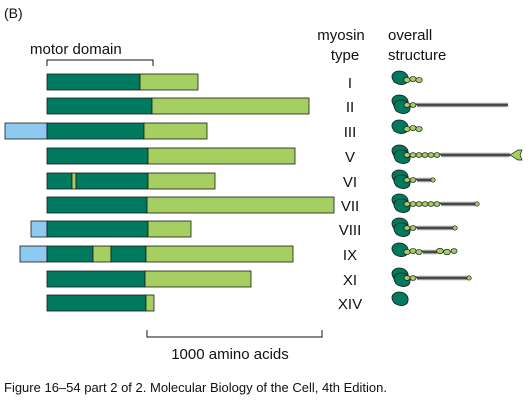 The image size is (530, 405). What do you see at coordinates (410, 35) in the screenshot?
I see `overall-structure-header-line1: overall` at bounding box center [410, 35].